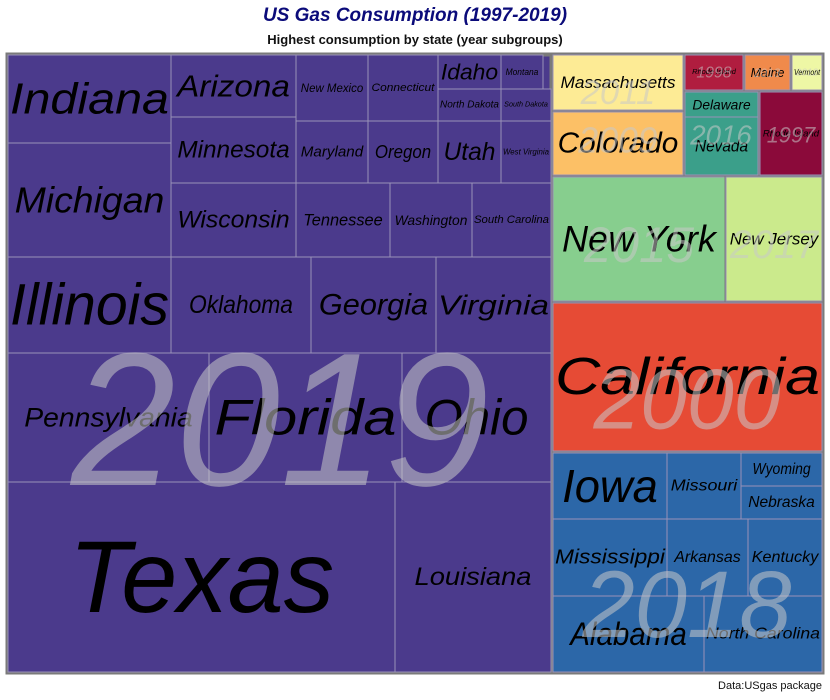 Image resolution: width=830 pixels, height=700 pixels. I want to click on state-label: Oregon, so click(403, 152).